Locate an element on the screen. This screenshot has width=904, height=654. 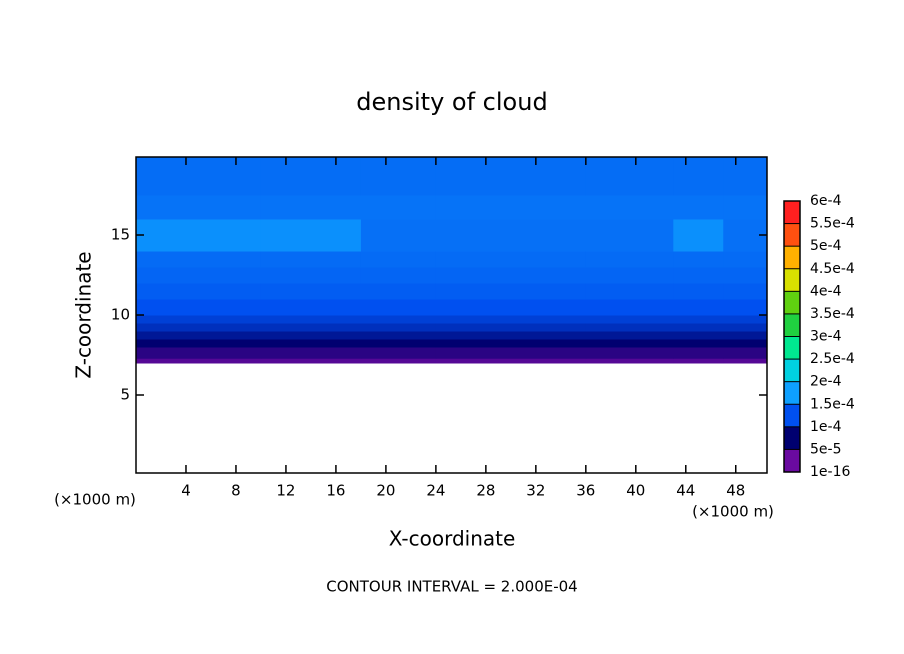
y-unit: (×1000 m) is located at coordinates (95, 500).